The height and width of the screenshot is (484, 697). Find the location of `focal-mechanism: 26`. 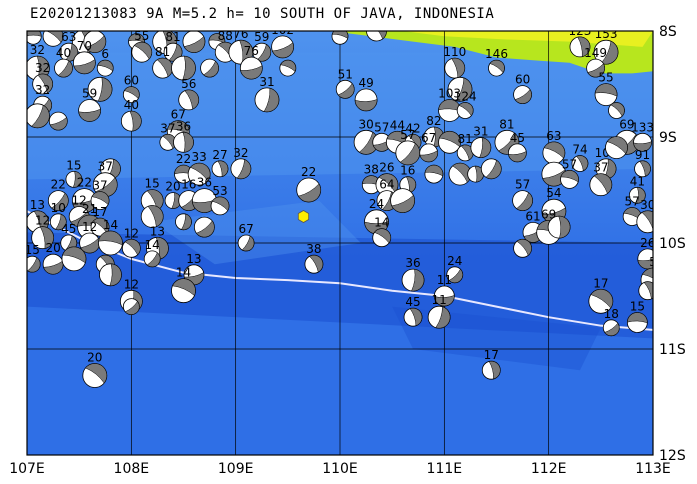

focal-mechanism: 26 is located at coordinates (645, 253).